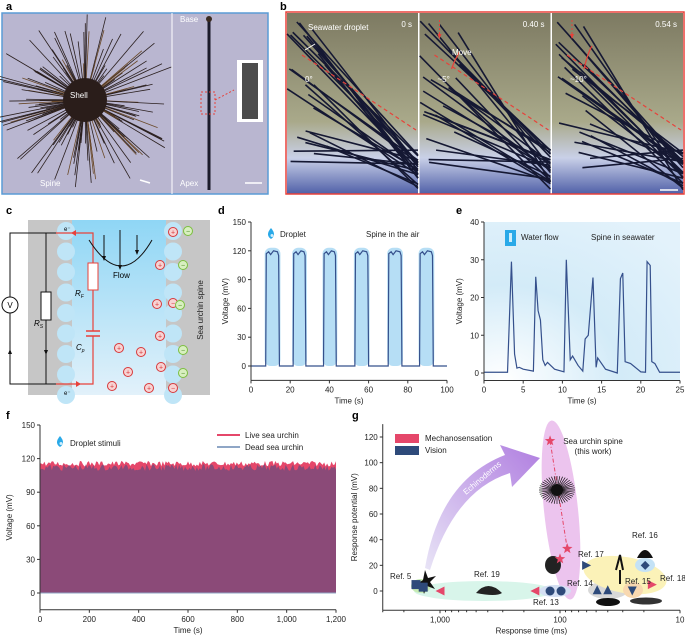  I want to click on crab-silhouette, so click(608, 602).